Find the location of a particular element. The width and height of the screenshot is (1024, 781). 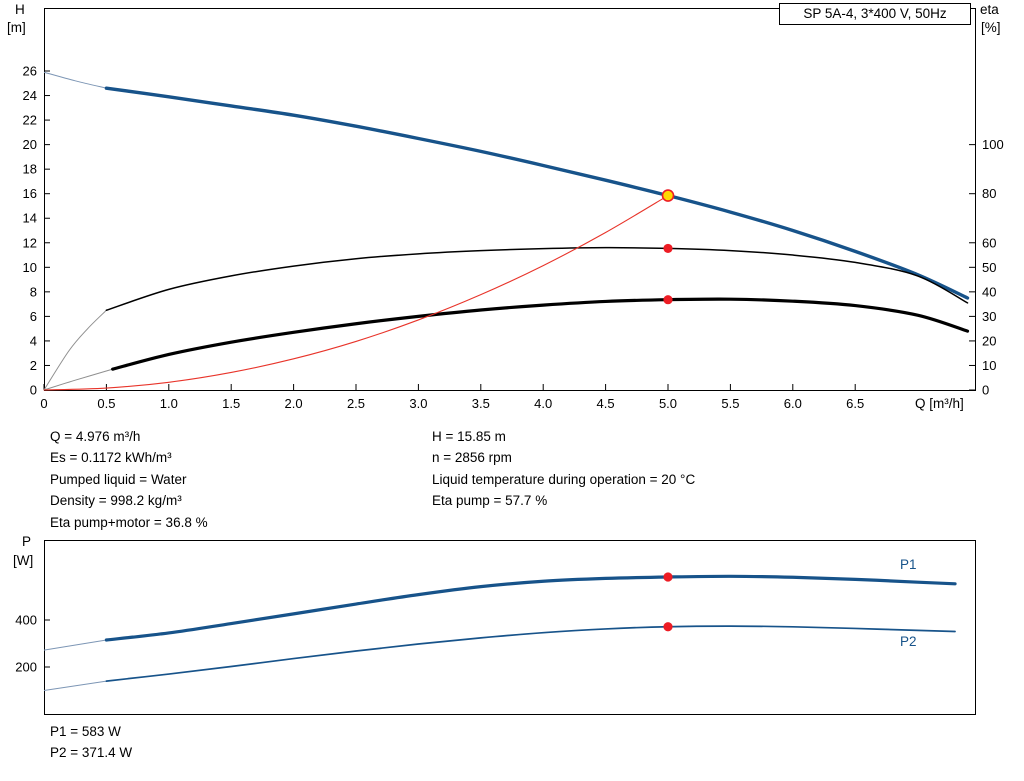

x-tick-label: 2.0 is located at coordinates (294, 403).